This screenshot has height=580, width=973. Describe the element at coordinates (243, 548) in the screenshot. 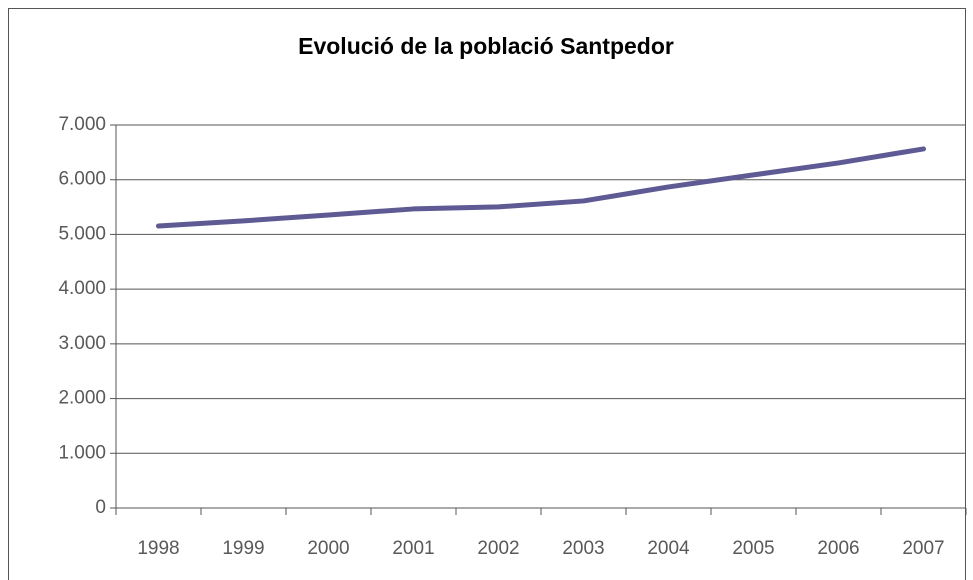

I see `x-tick-label: 1999` at that location.